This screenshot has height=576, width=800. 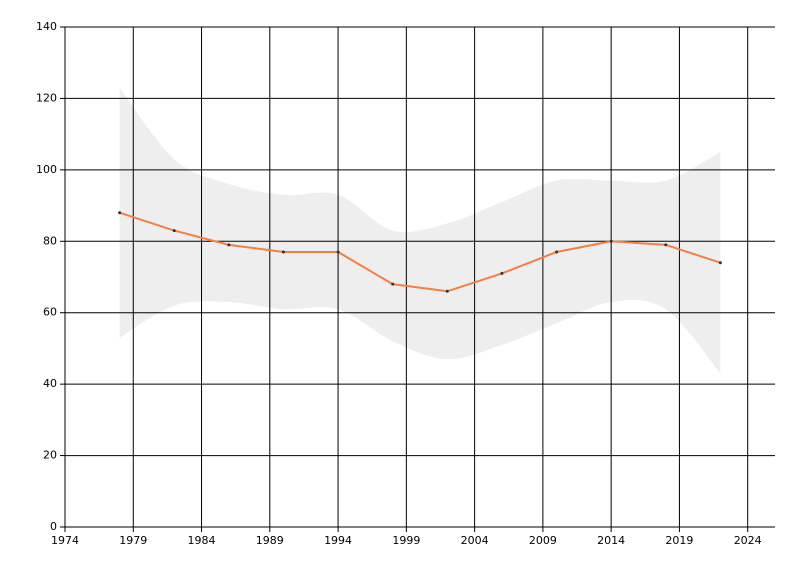 What do you see at coordinates (202, 540) in the screenshot?
I see `x-tick-label: 1984` at bounding box center [202, 540].